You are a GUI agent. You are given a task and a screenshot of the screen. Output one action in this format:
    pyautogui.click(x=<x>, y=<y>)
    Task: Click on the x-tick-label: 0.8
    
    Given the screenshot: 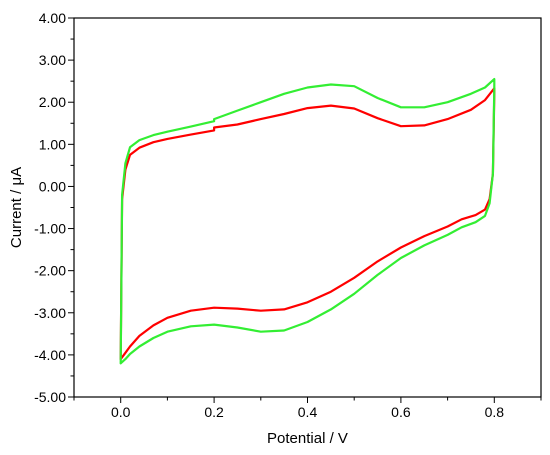 What is the action you would take?
    pyautogui.click(x=495, y=412)
    